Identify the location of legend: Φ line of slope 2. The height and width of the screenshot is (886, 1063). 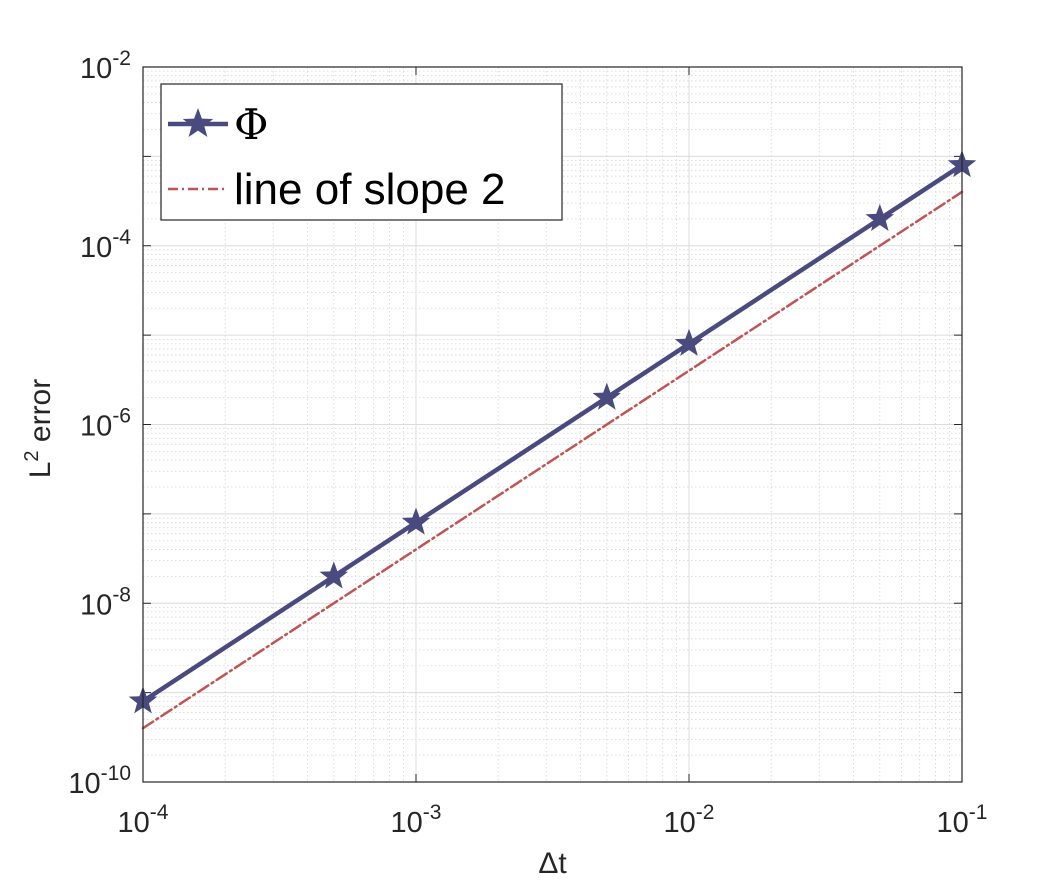
(361, 152).